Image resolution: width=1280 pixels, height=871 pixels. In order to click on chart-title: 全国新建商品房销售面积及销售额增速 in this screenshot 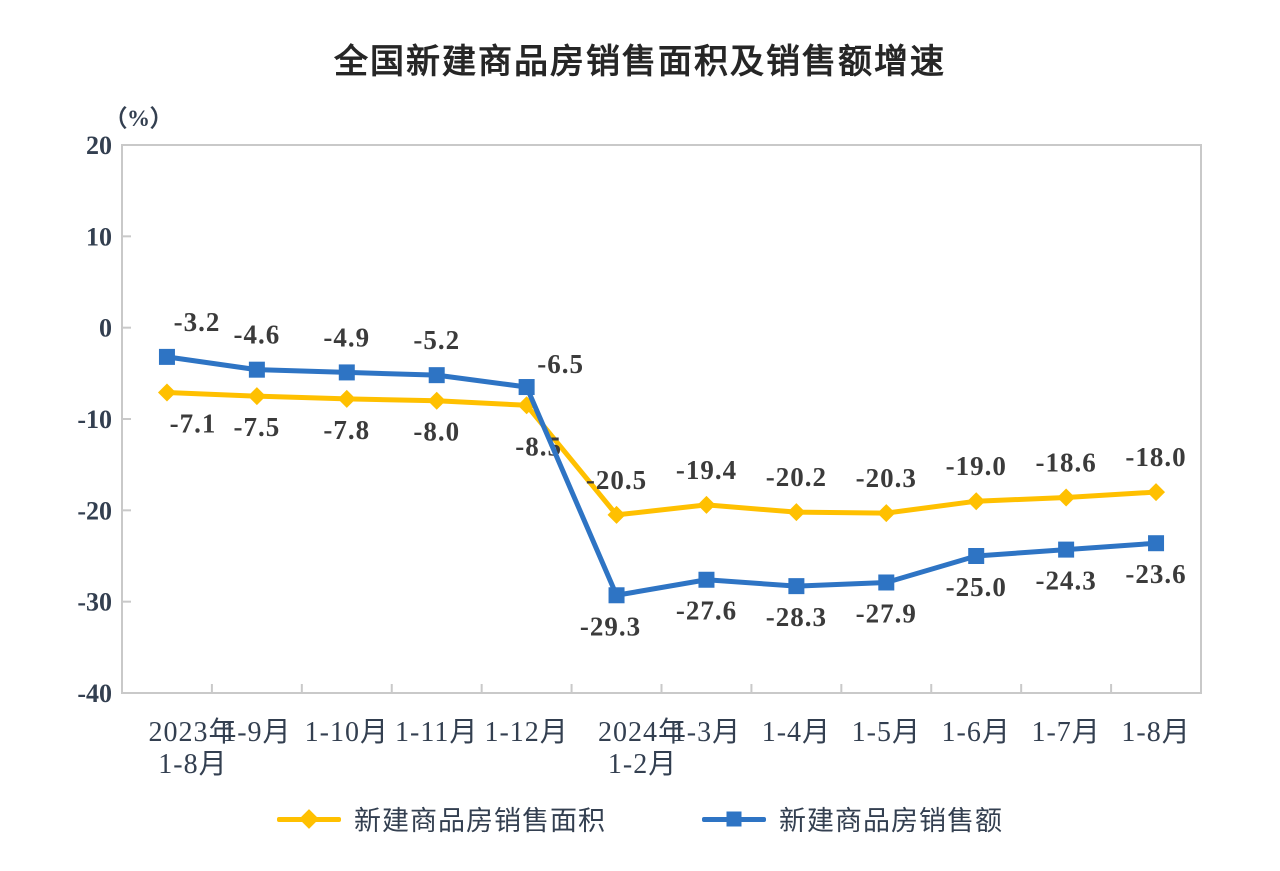, I will do `click(640, 62)`.